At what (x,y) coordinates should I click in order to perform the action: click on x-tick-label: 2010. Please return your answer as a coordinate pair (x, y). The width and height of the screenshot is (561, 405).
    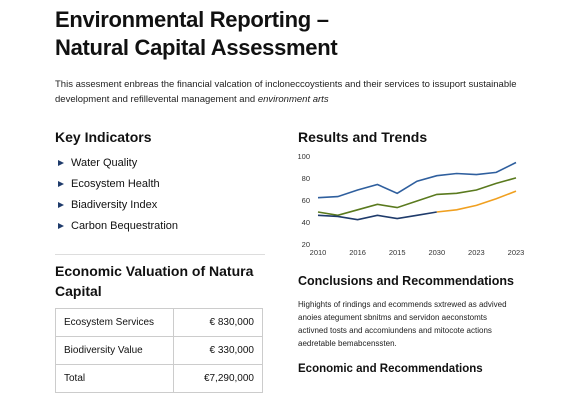
    Looking at the image, I should click on (318, 252).